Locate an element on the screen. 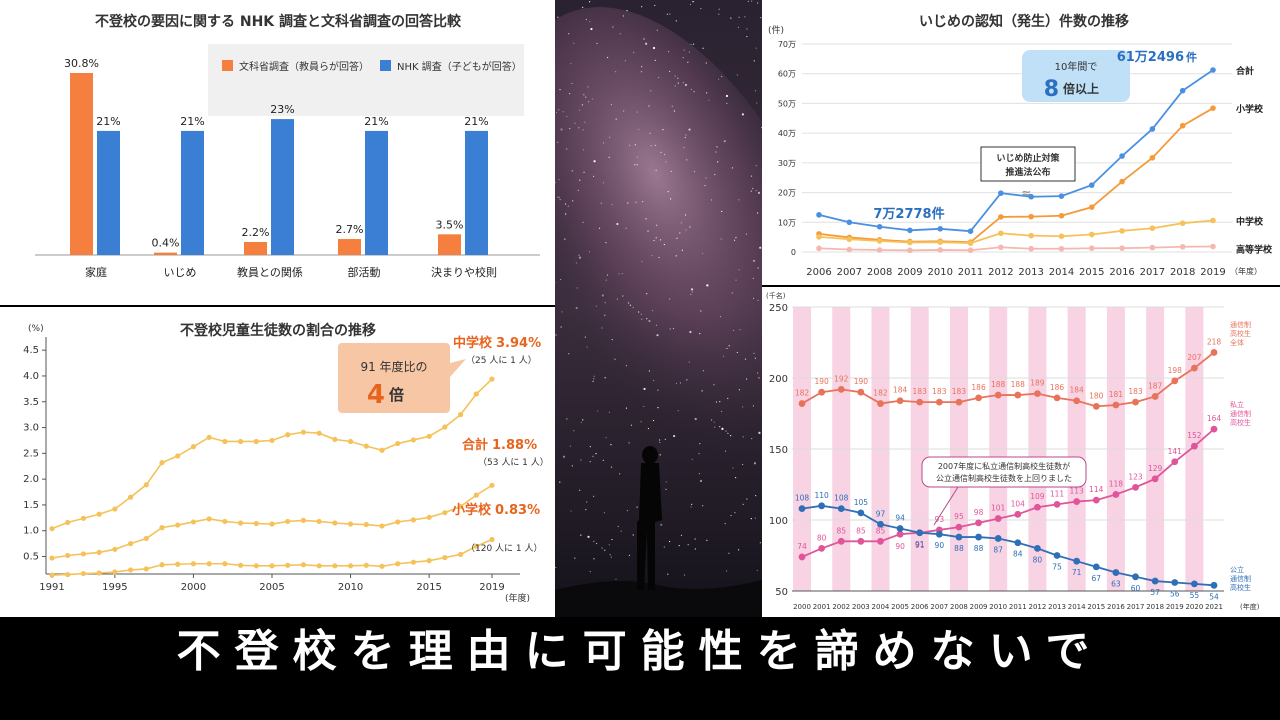 This screenshot has height=720, width=1280. chart-title: 不登校児童生徒数の割合の推移 is located at coordinates (278, 330).